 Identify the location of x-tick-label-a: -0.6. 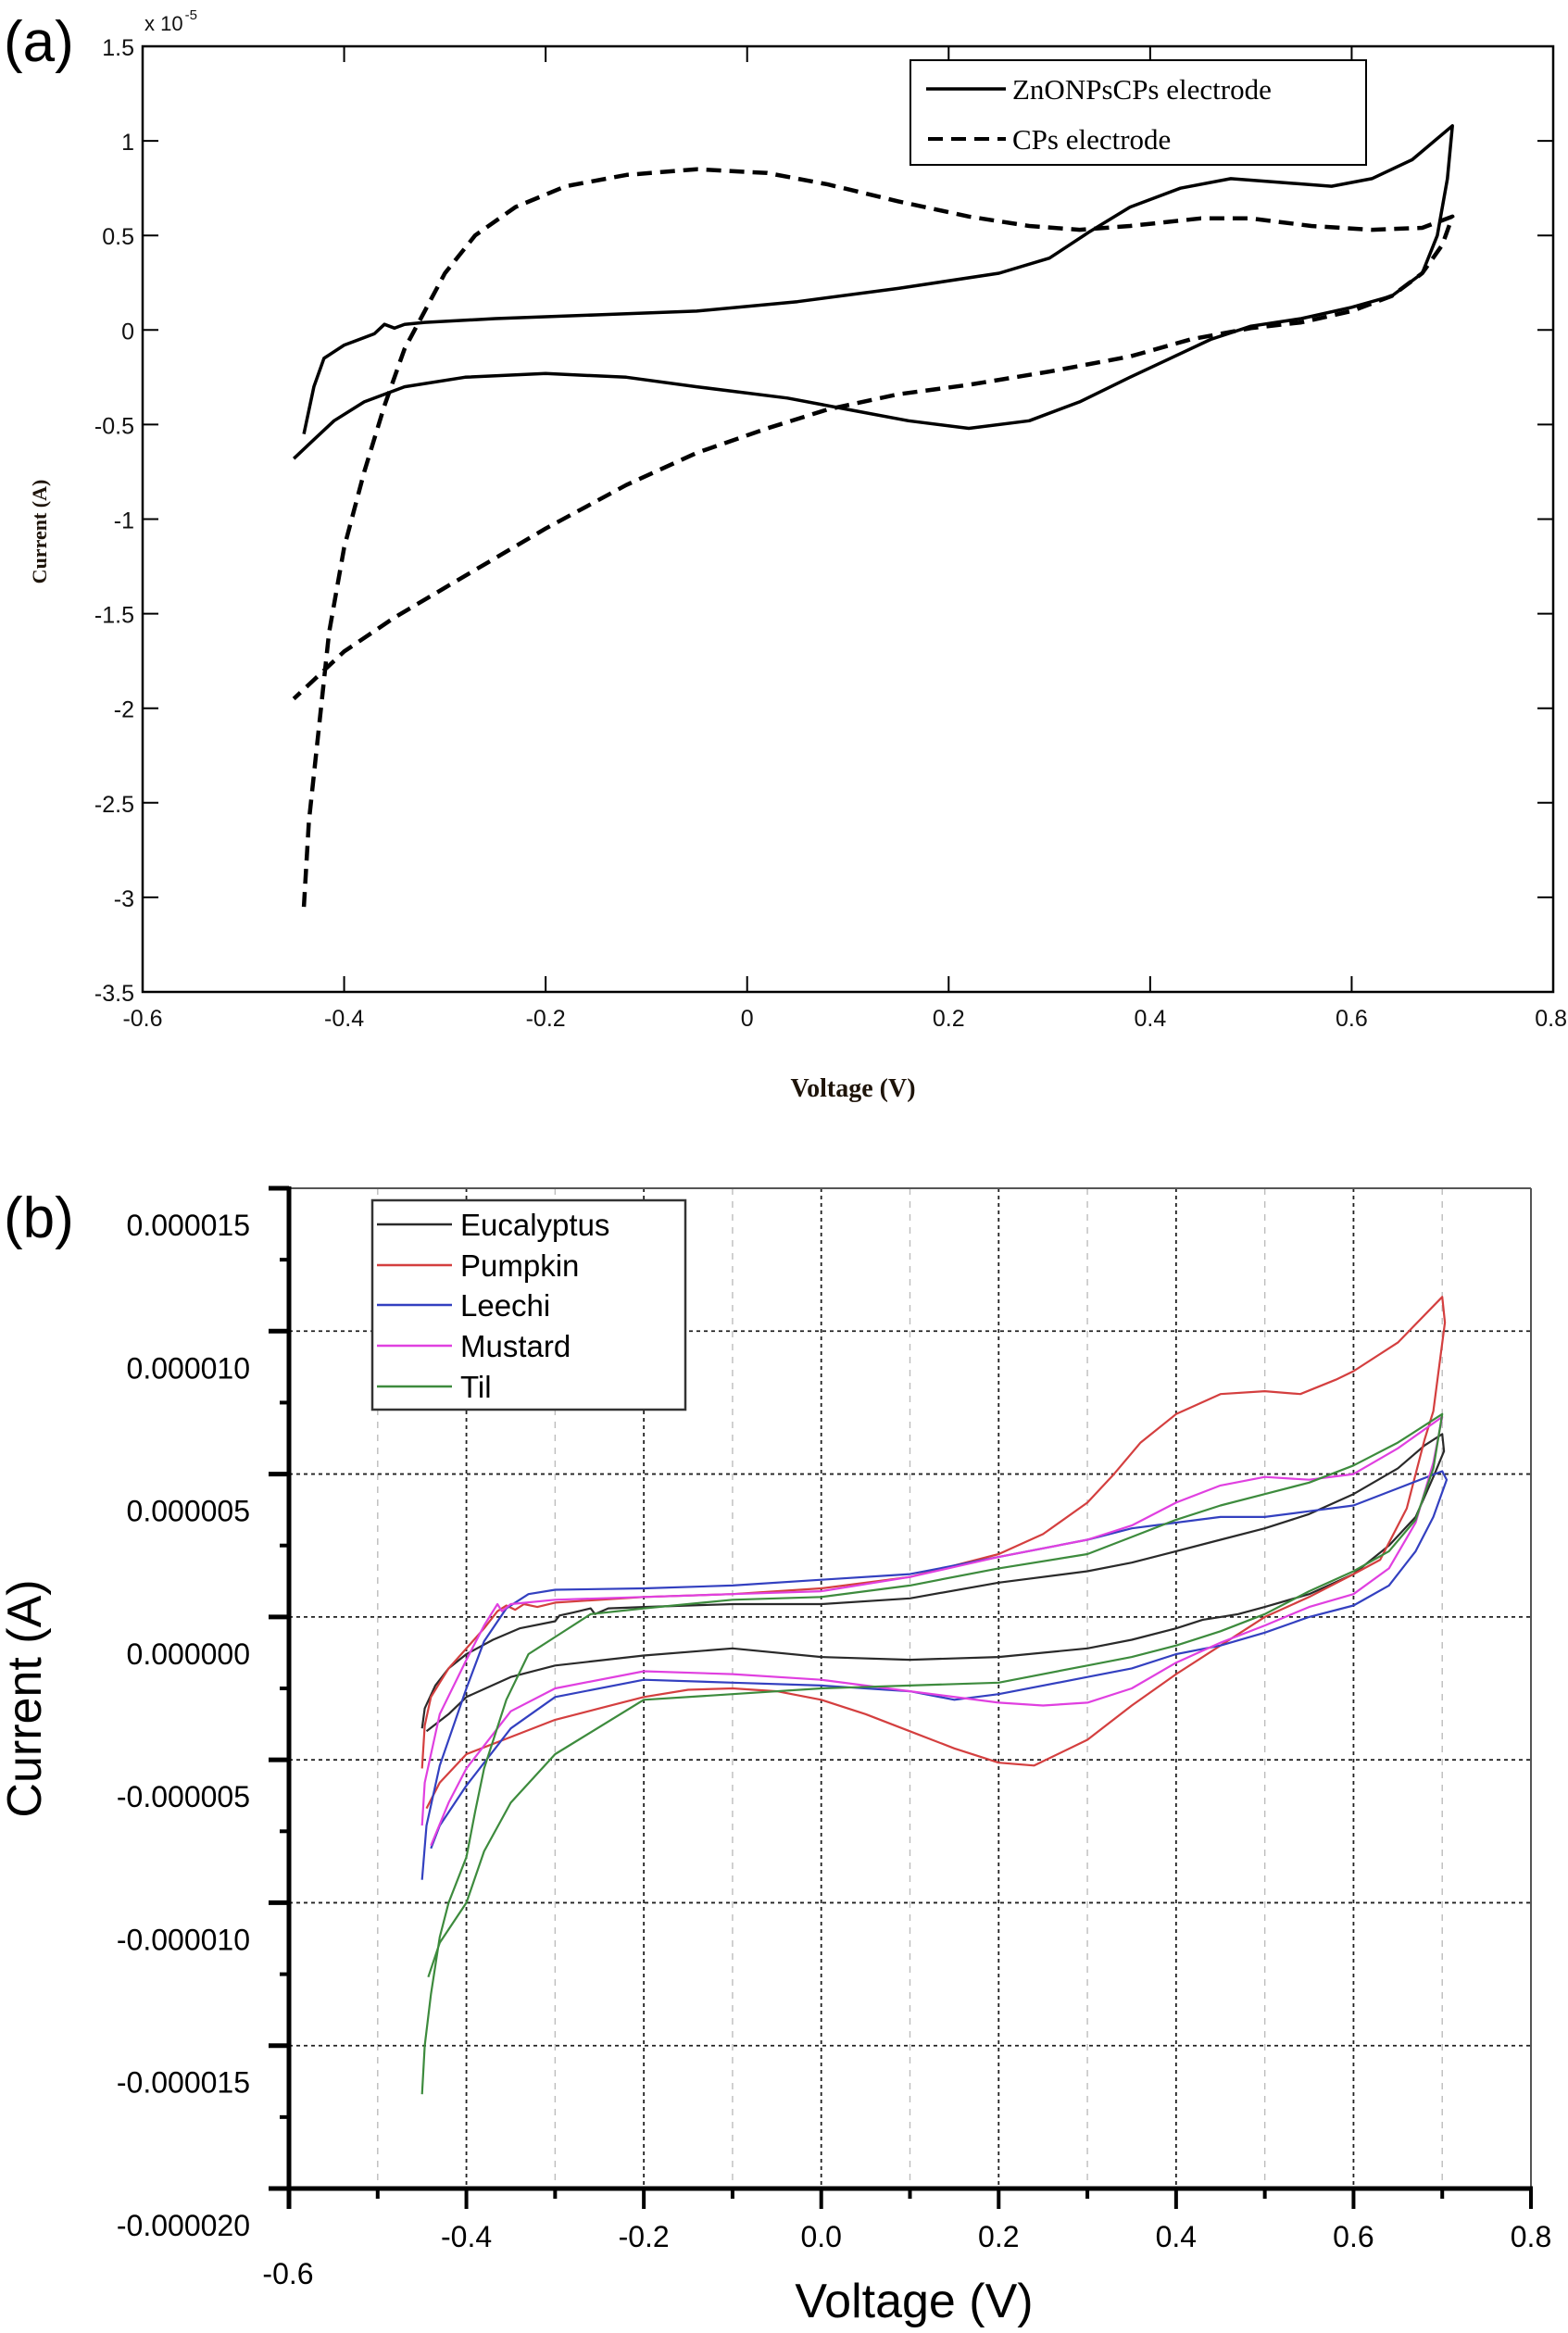
(142, 1019).